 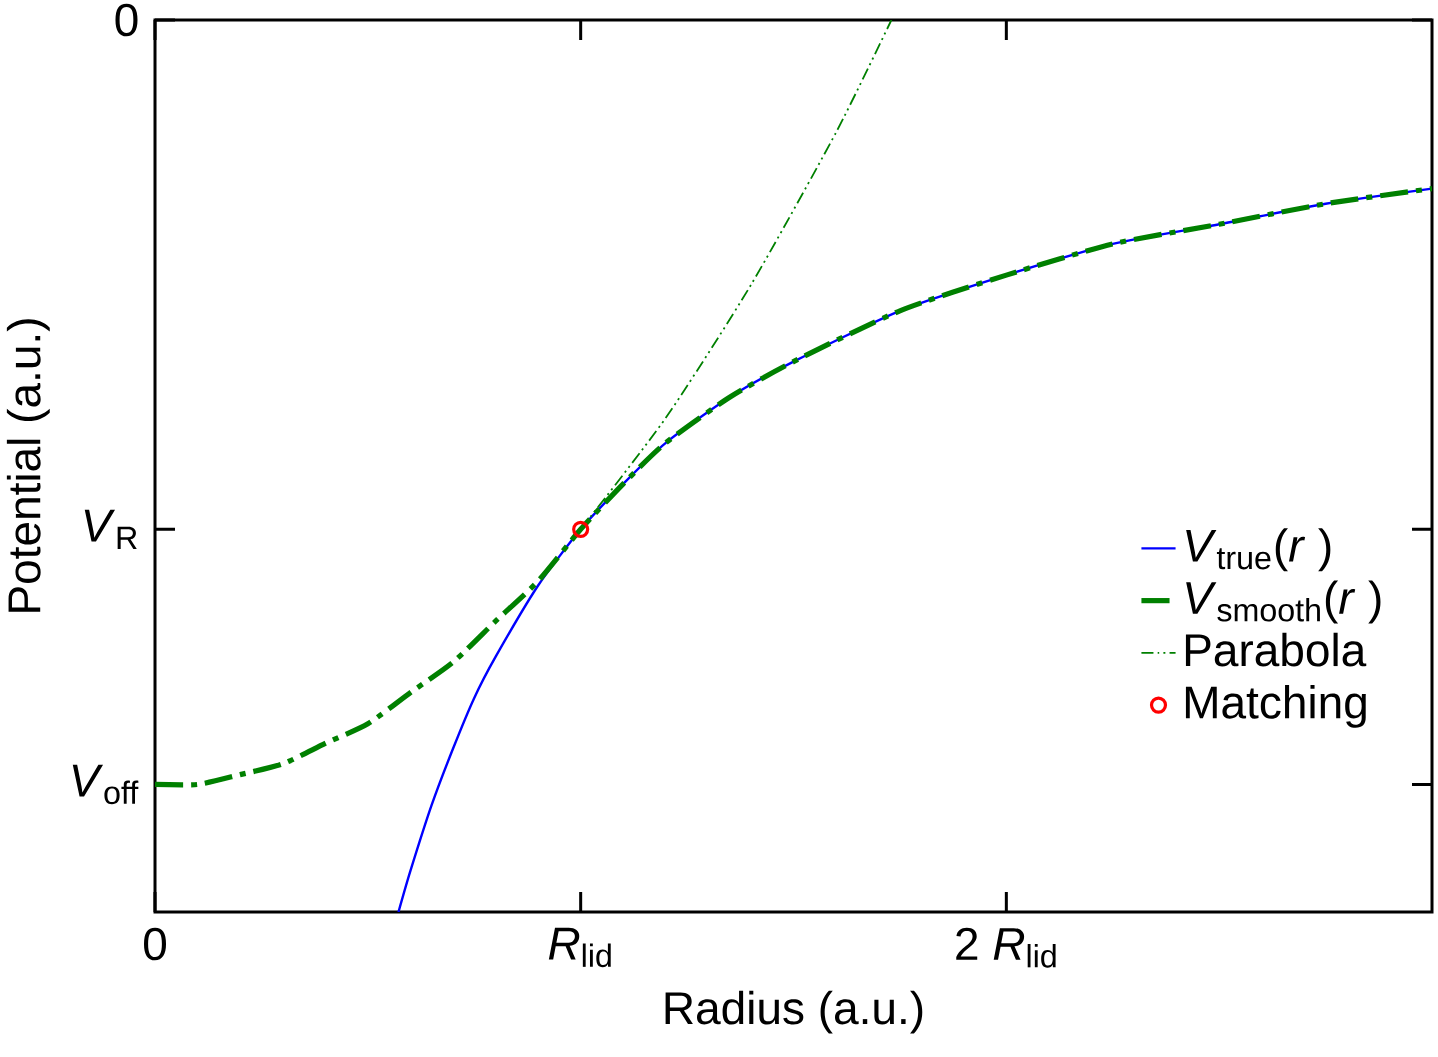 I want to click on x-tick-label: R$_{lid}$, so click(x=579, y=947).